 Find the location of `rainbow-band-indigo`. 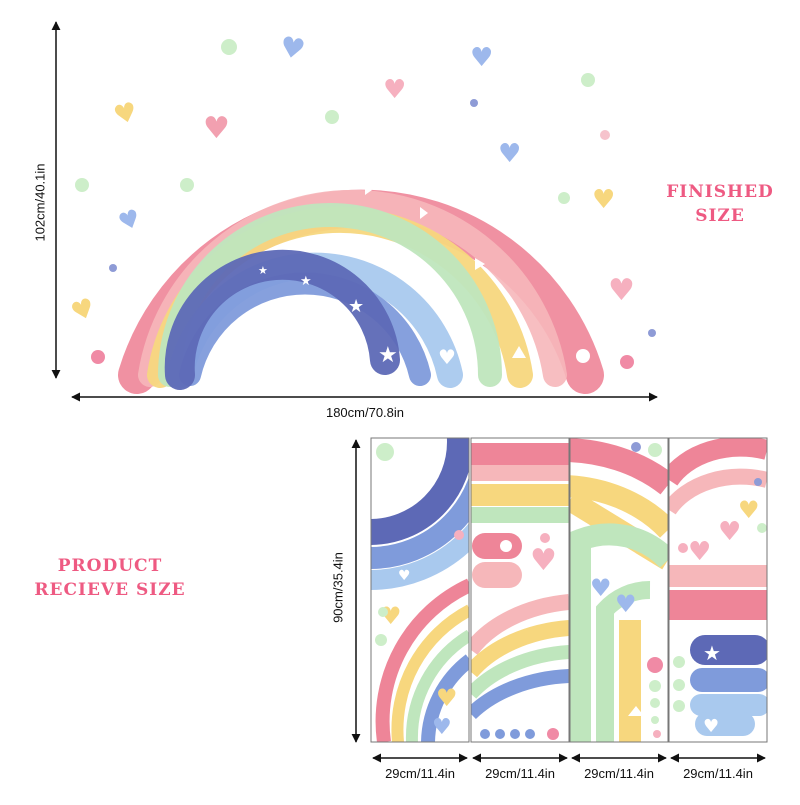

rainbow-band-indigo is located at coordinates (282, 319).